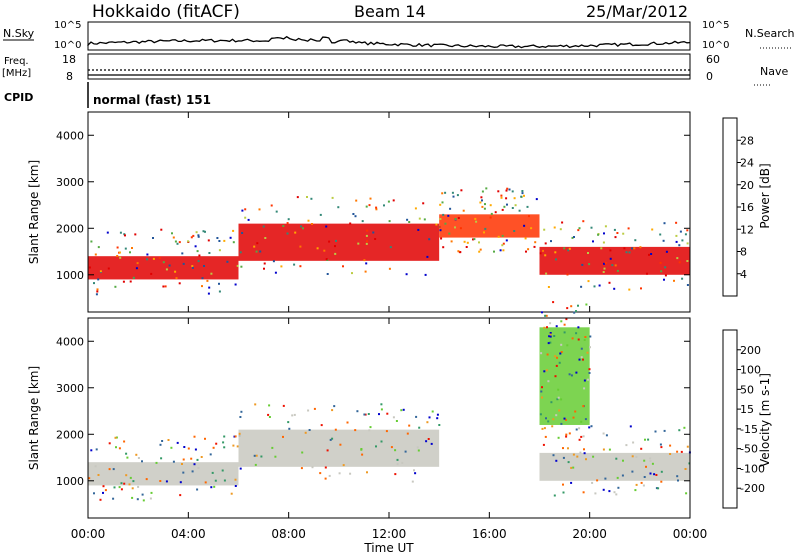  What do you see at coordinates (34, 212) in the screenshot?
I see `power-ylabel: Slant Range [km]` at bounding box center [34, 212].